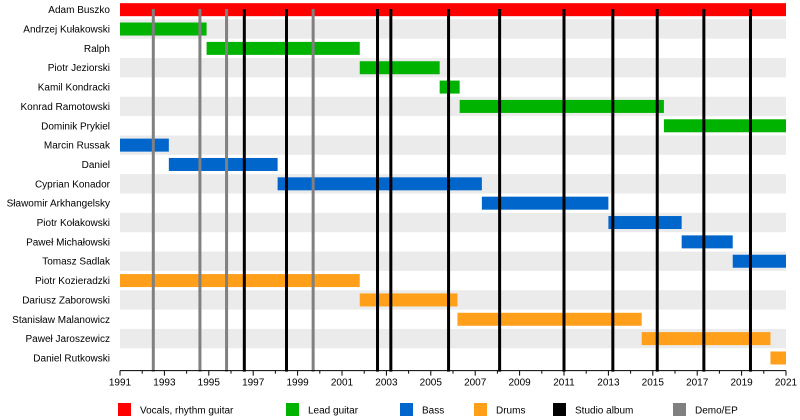  I want to click on legend-label: Bass, so click(433, 411).